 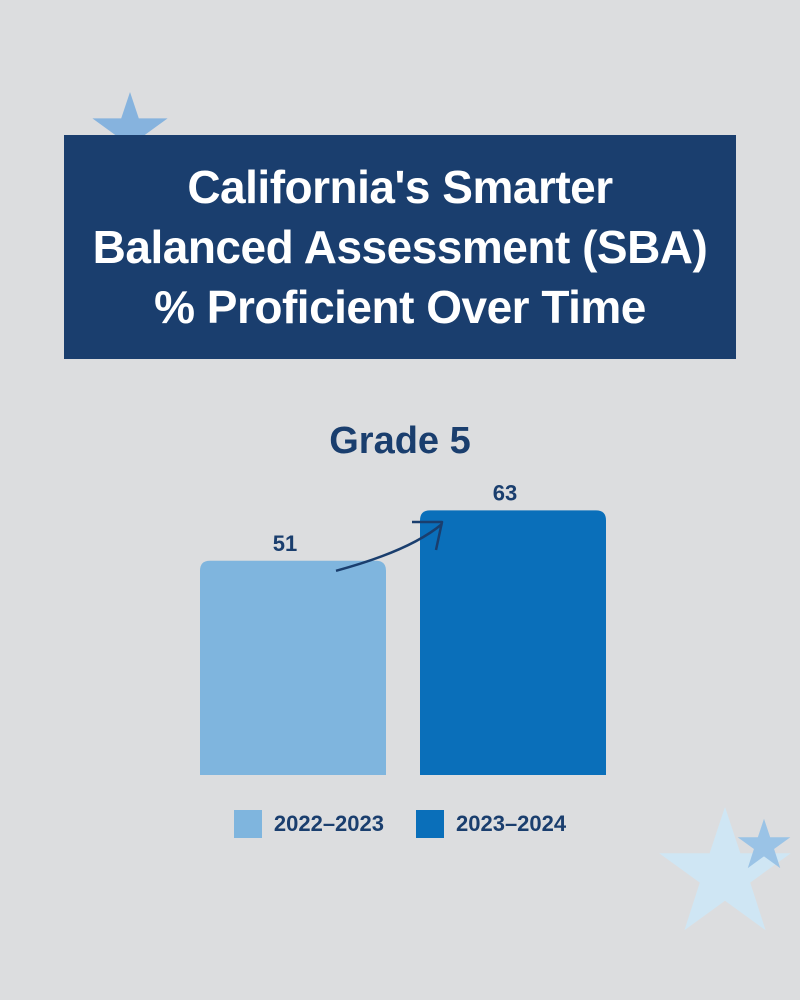 I want to click on legend-item: 2022–2023, so click(x=308, y=824).